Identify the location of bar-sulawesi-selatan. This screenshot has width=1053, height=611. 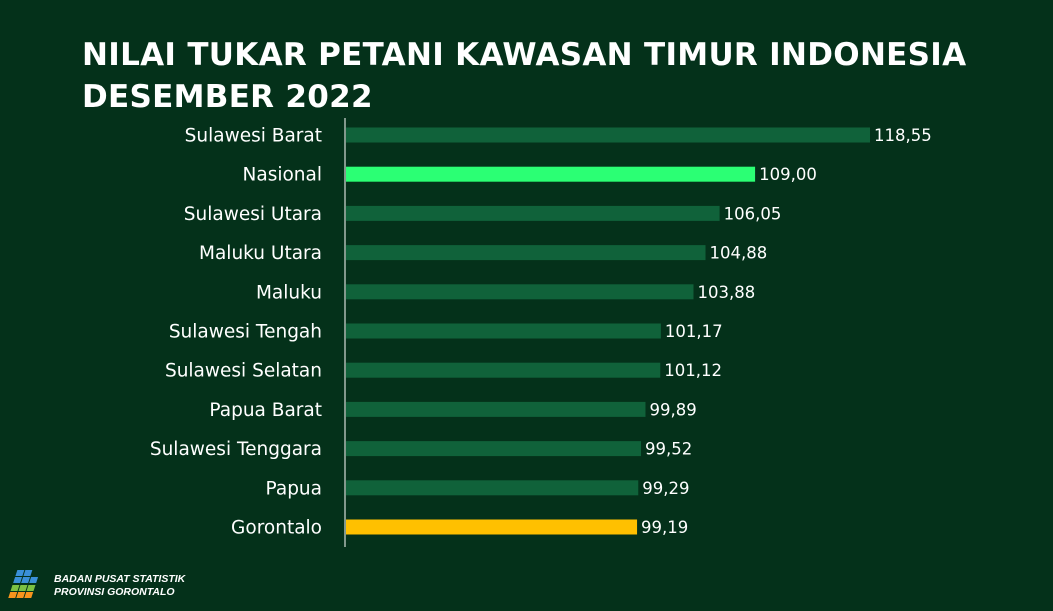
(503, 370).